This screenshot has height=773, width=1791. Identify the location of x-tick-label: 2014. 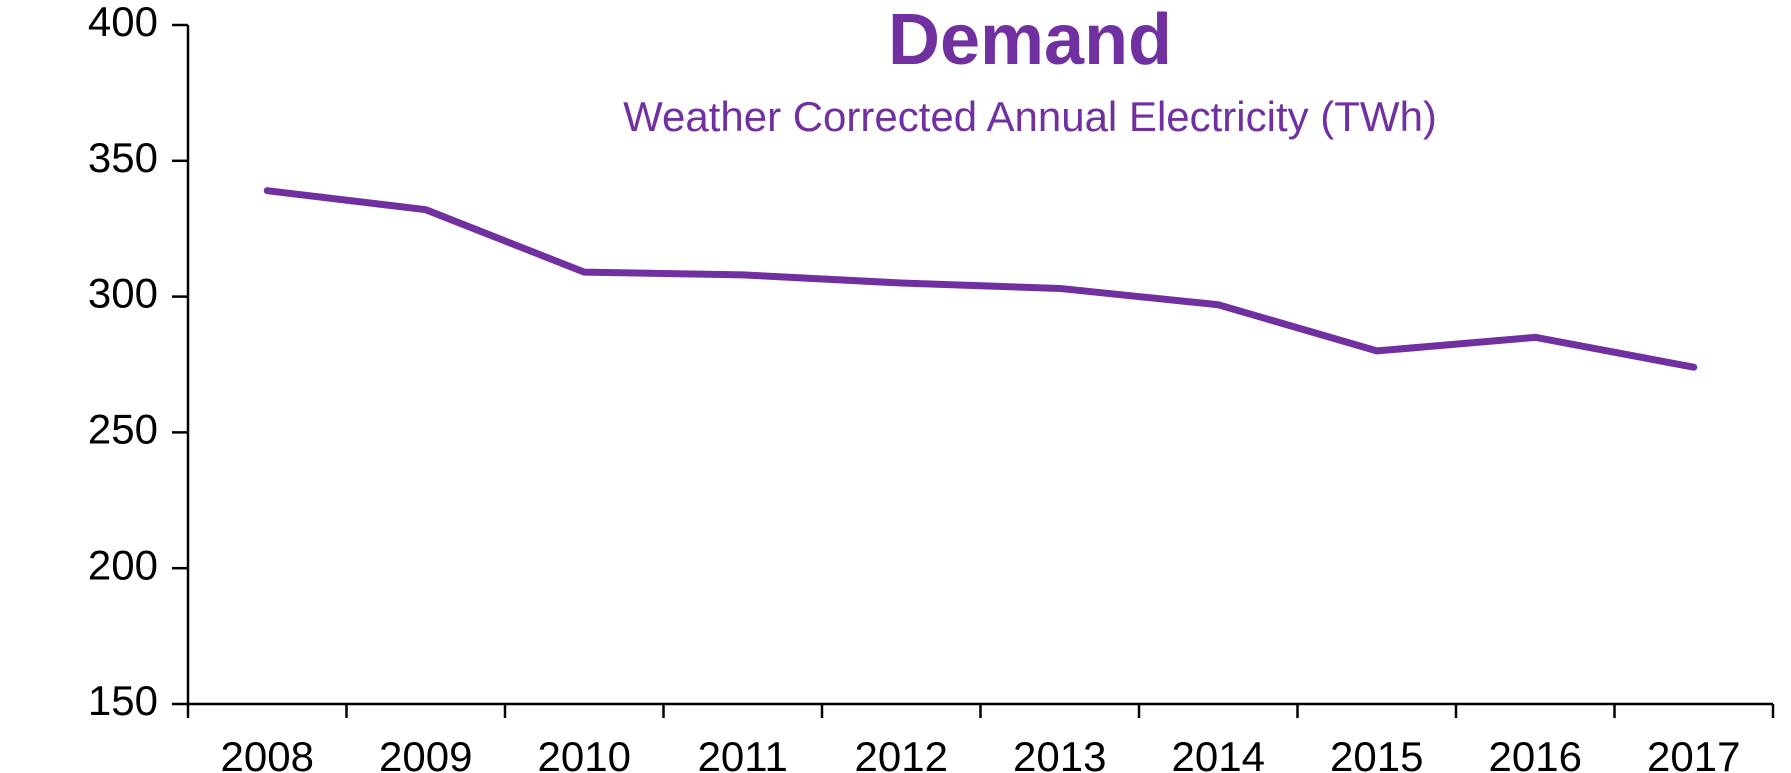
(1218, 753).